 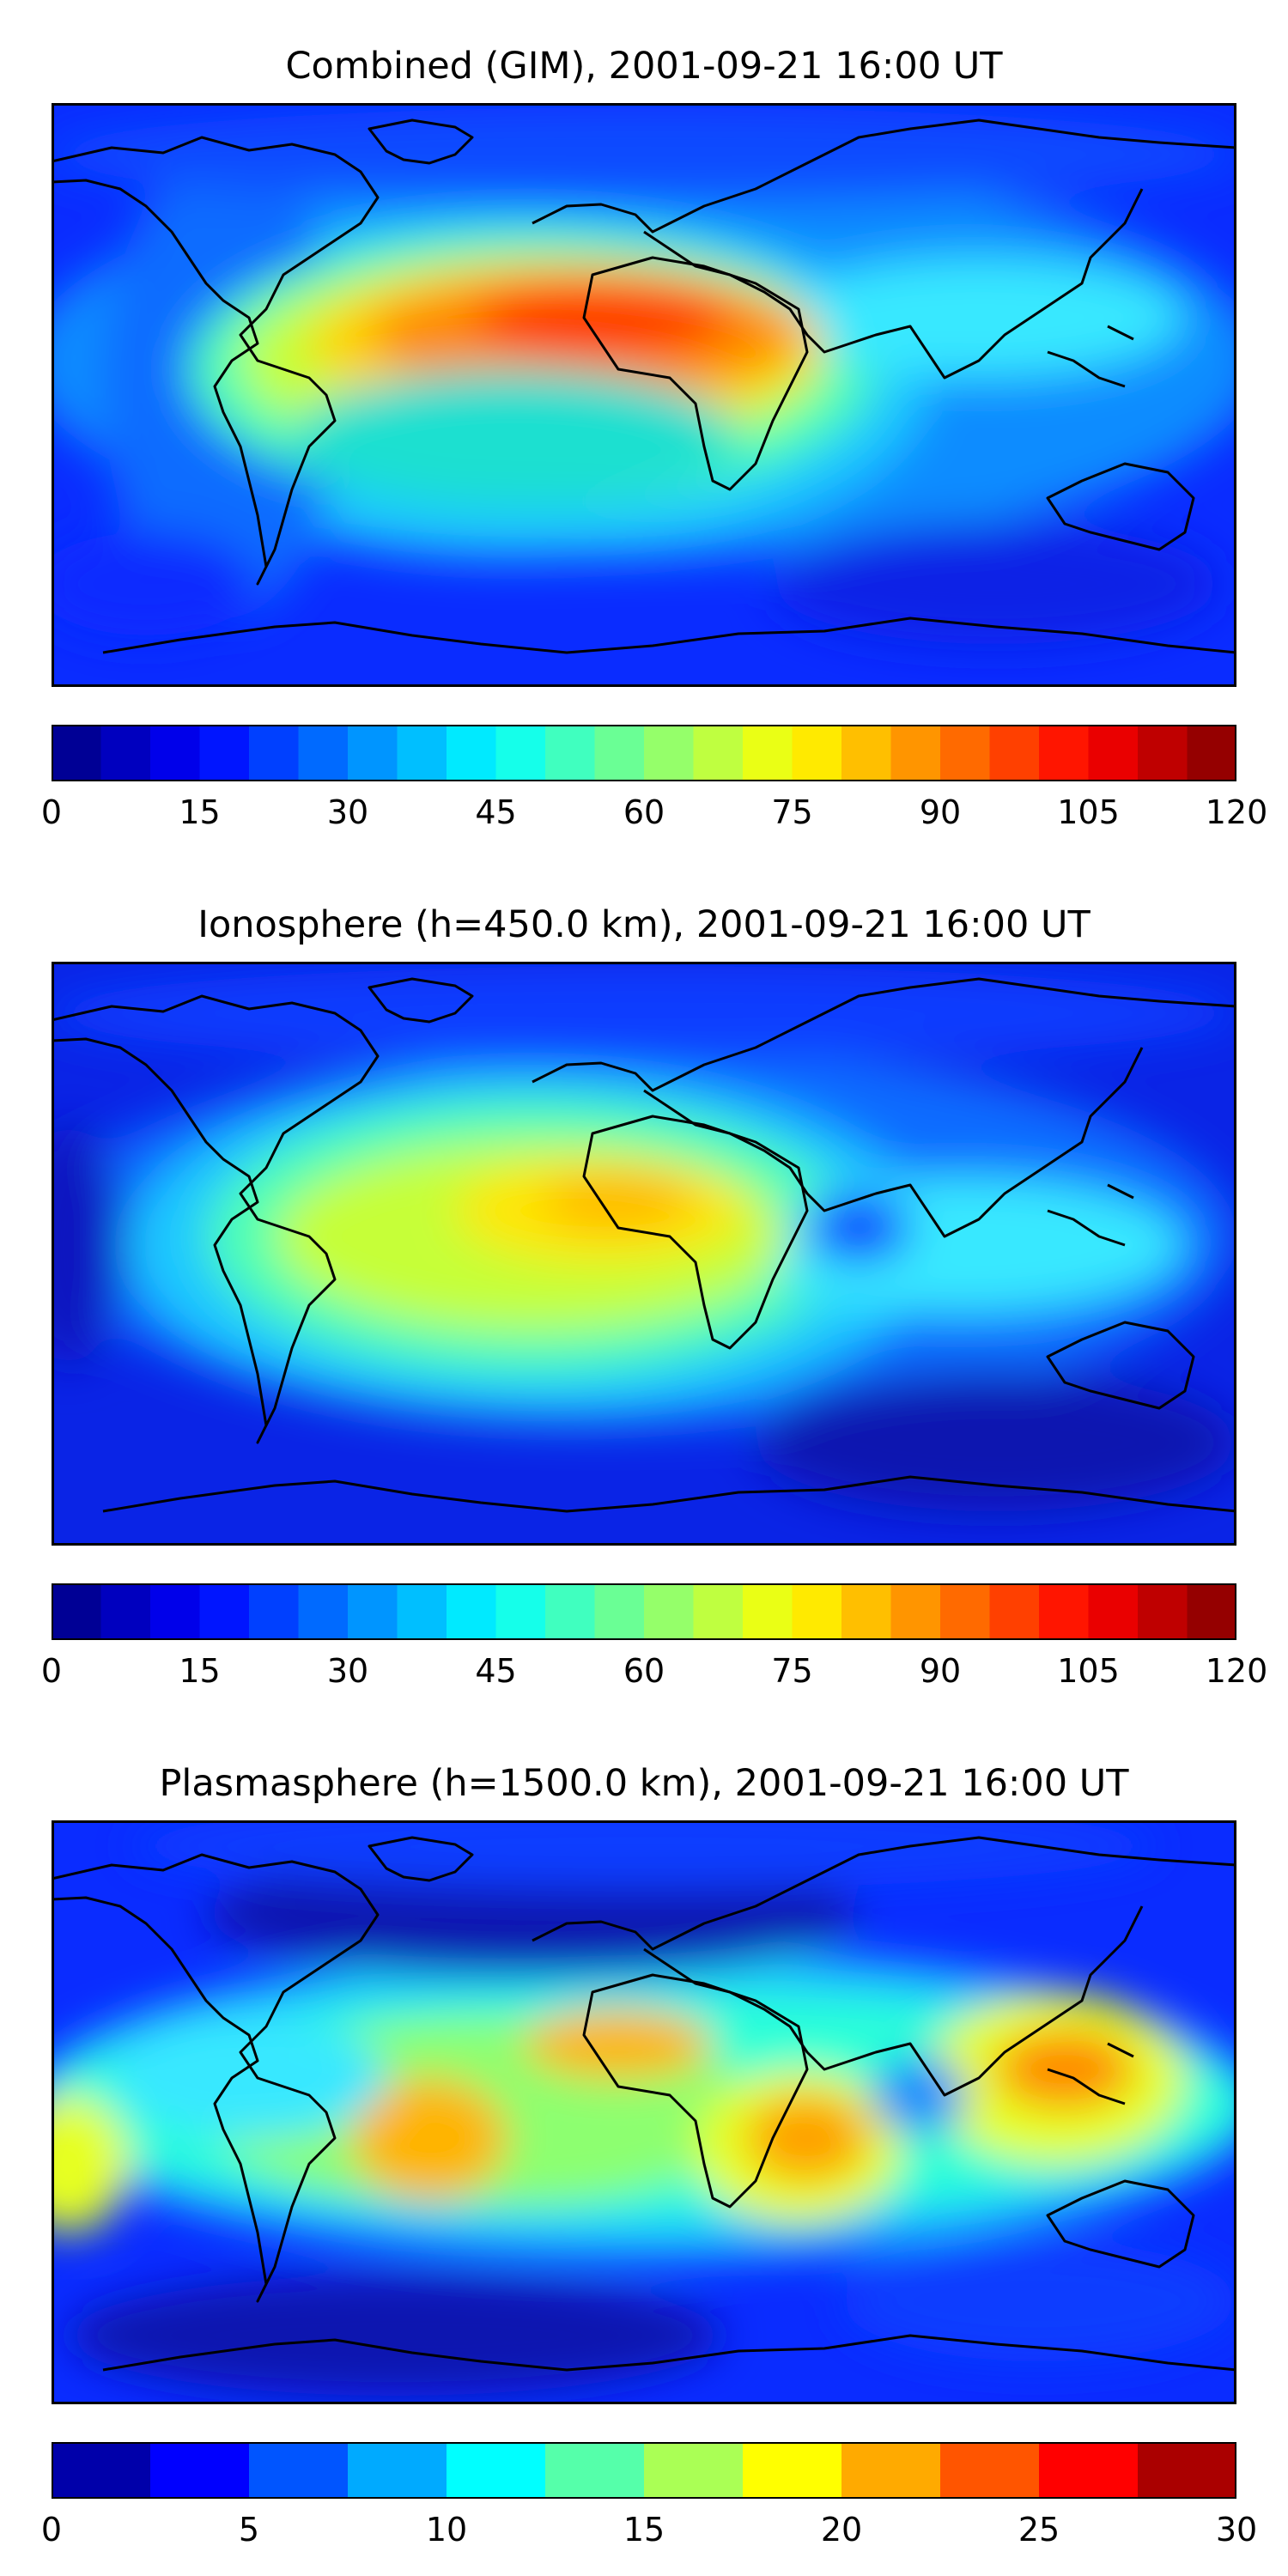 I want to click on panel-title-combined: Combined (GIM), 2001-09-21 16:00 UT, so click(x=644, y=66).